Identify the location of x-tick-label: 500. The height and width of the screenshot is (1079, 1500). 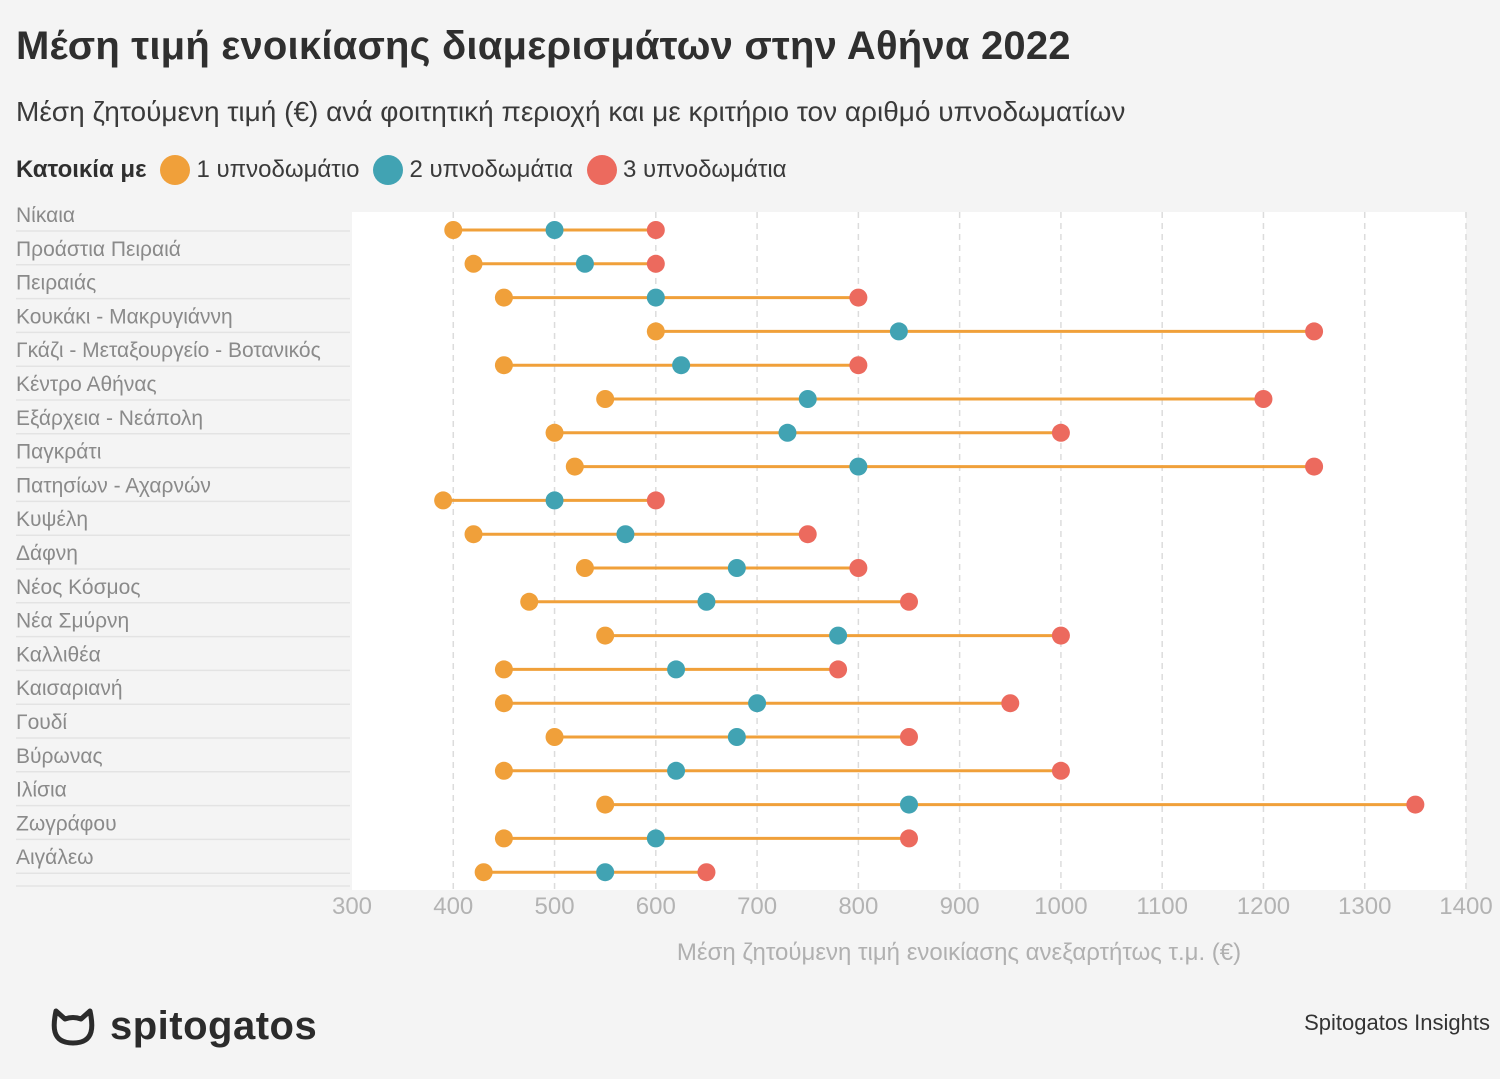
(555, 906).